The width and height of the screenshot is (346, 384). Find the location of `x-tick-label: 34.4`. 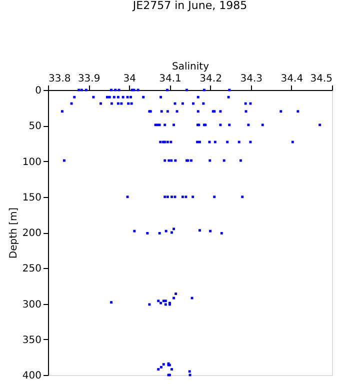

x-tick-label: 34.4 is located at coordinates (292, 79).